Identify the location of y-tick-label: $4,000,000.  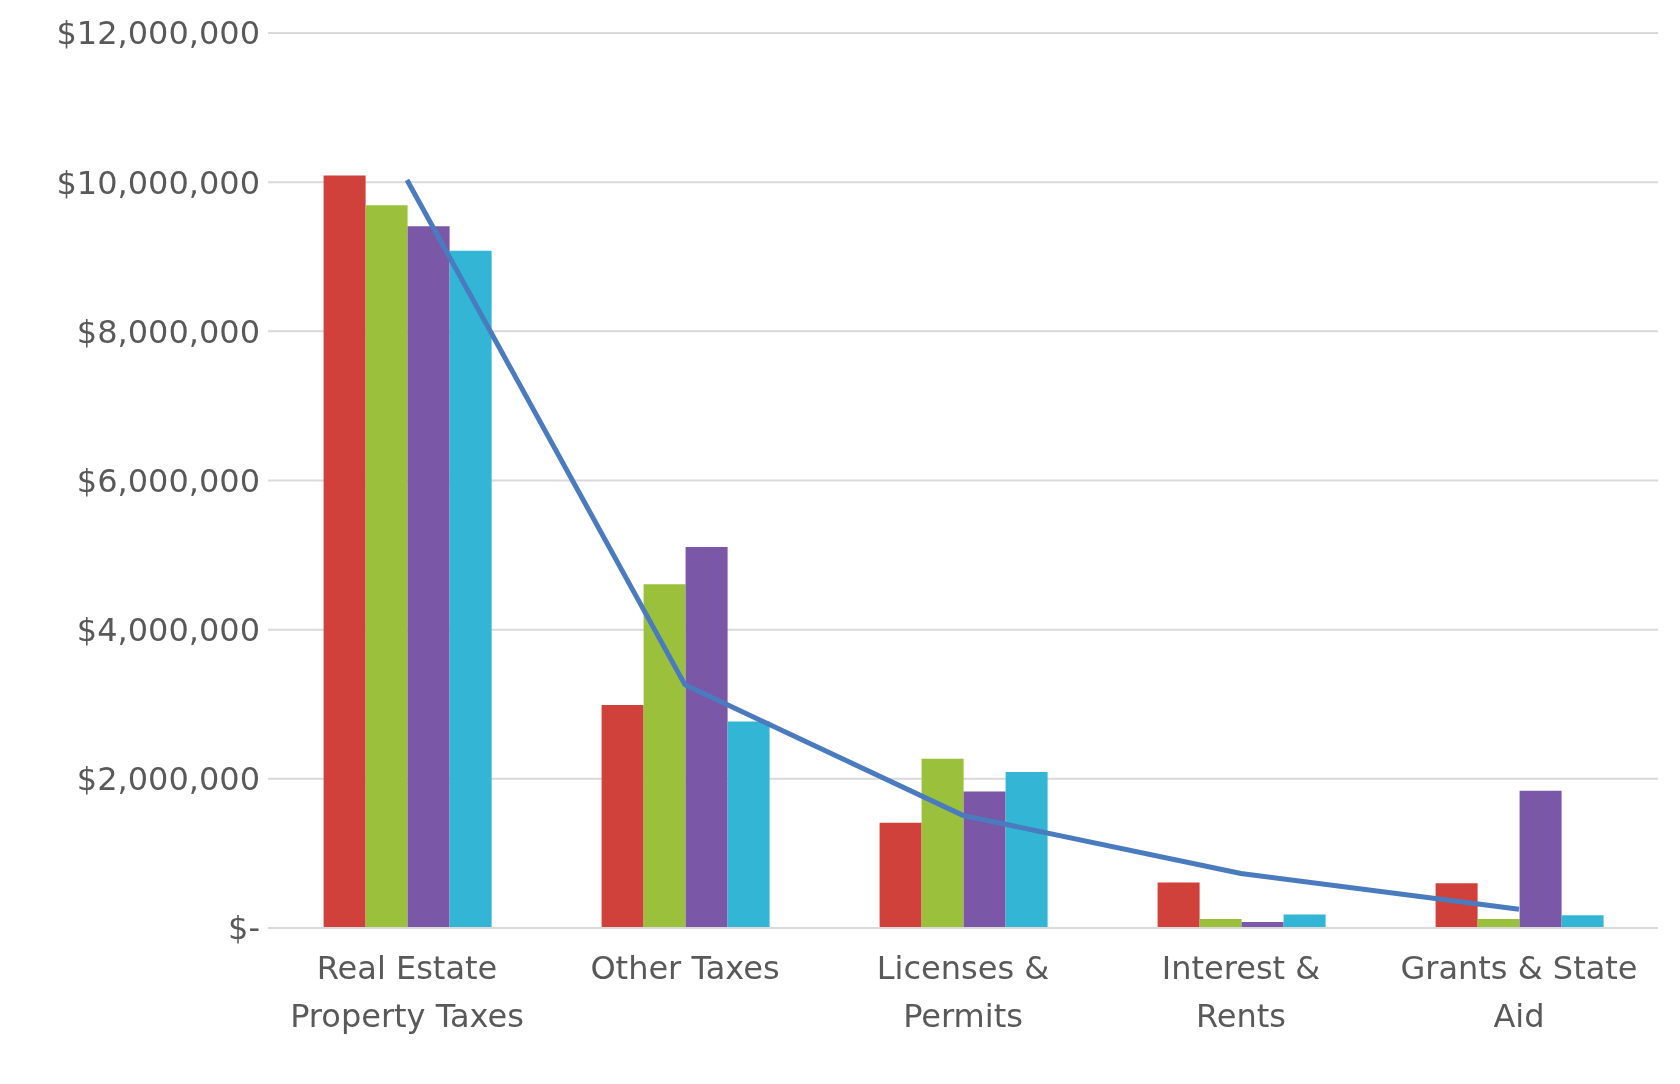
(168, 630).